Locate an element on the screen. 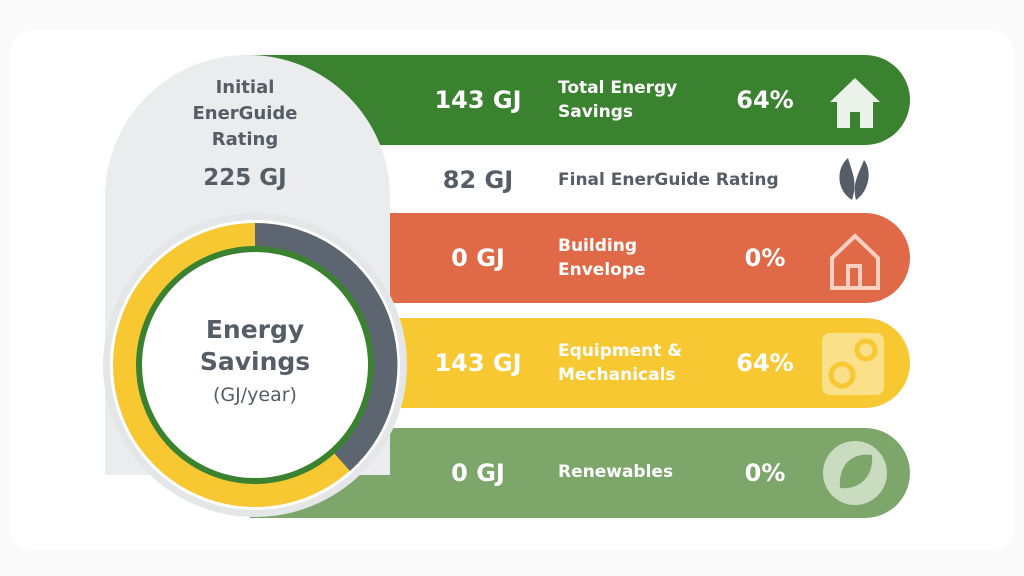 The width and height of the screenshot is (1024, 576). row-amount: 82 GJ is located at coordinates (478, 180).